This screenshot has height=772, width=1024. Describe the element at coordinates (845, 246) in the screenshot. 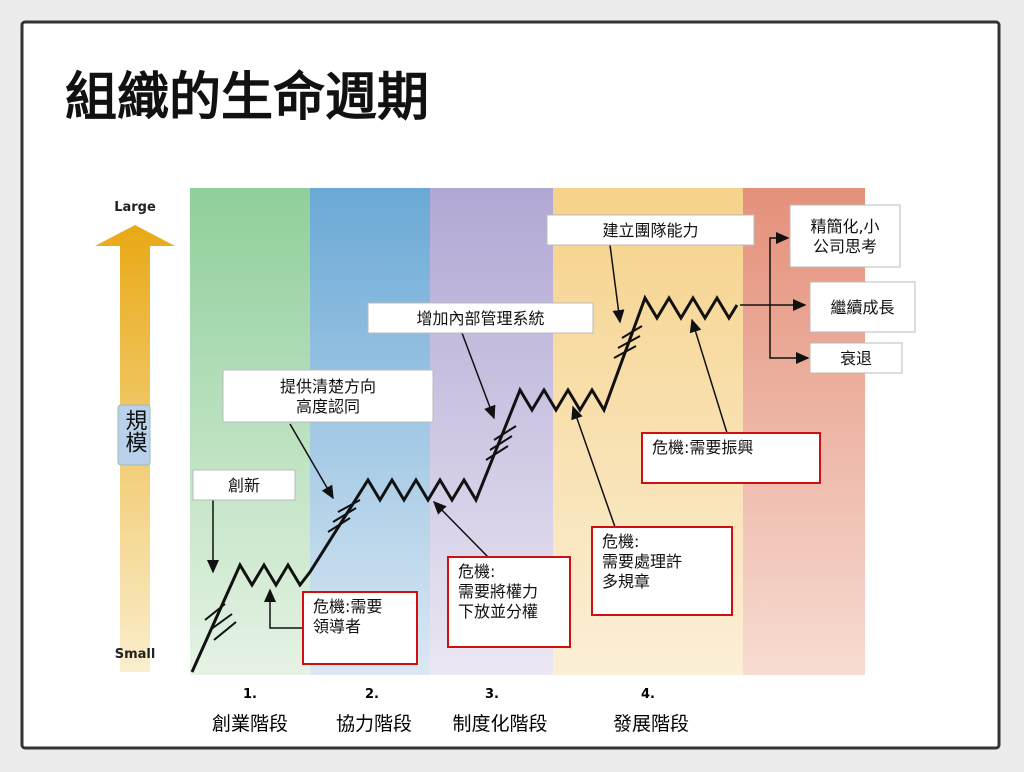

I see `outcome-text: 公司思考` at that location.